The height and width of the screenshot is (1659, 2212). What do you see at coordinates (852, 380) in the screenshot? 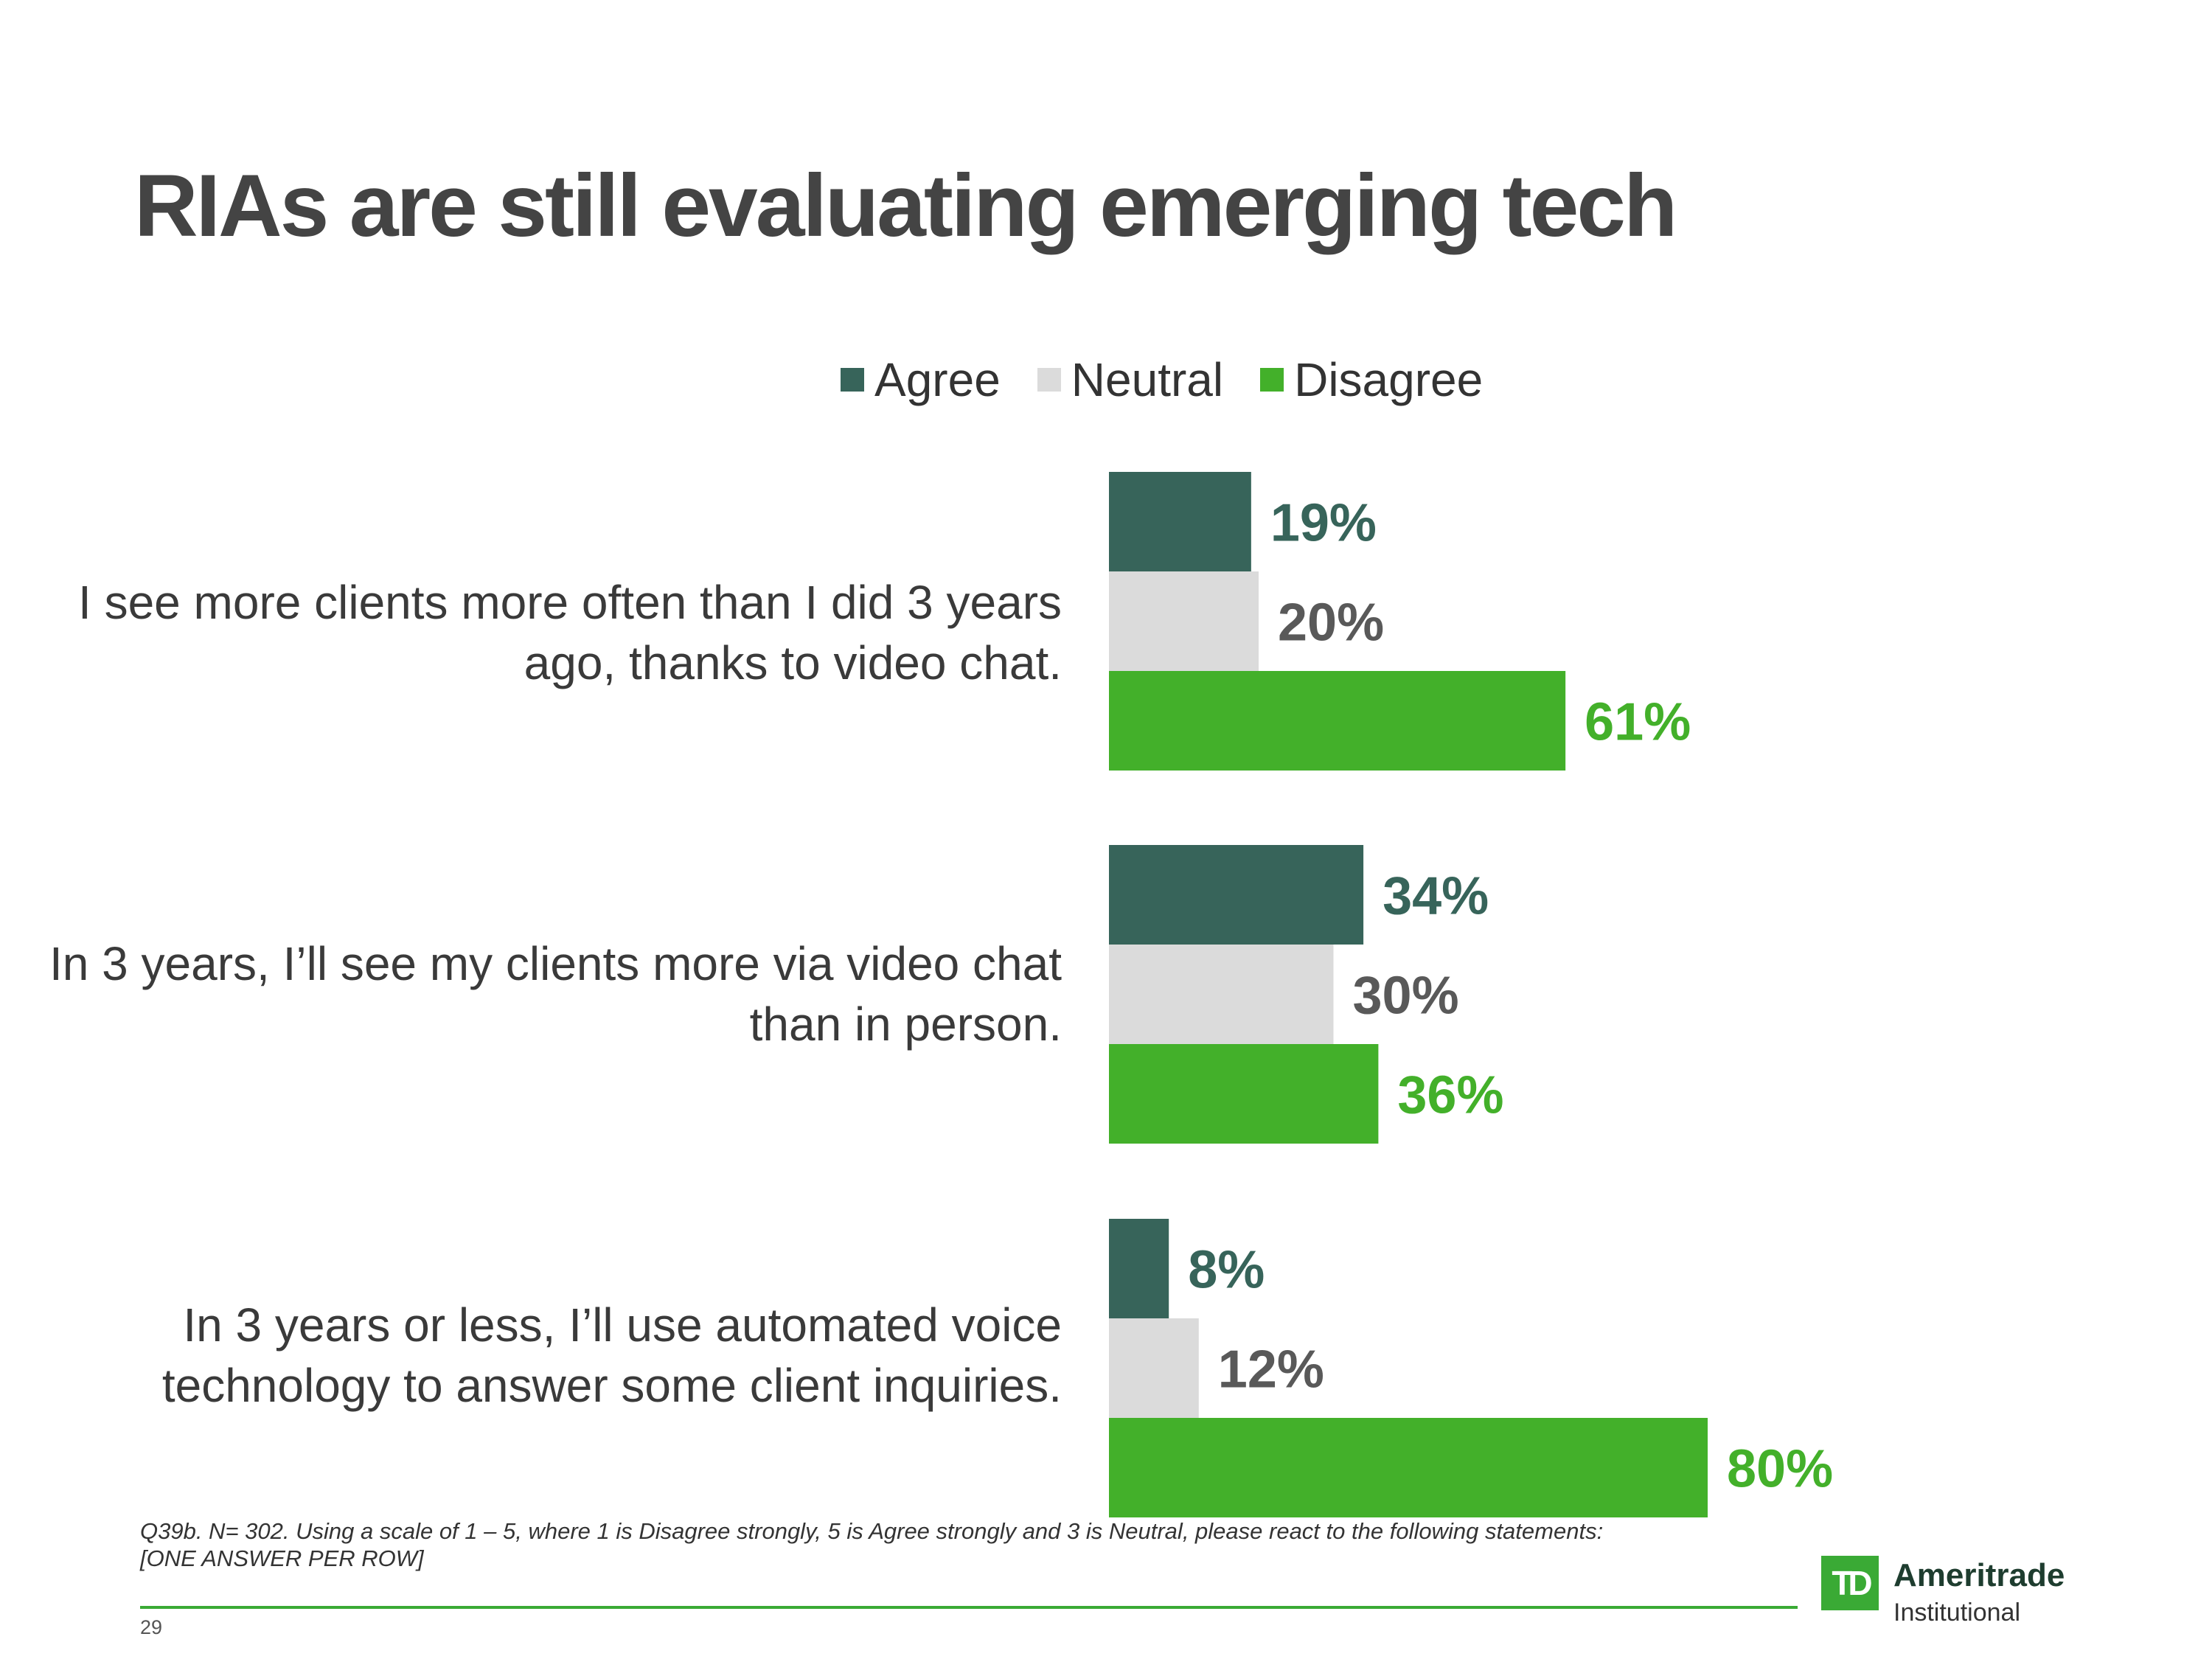
I see `legend-swatch-agree` at bounding box center [852, 380].